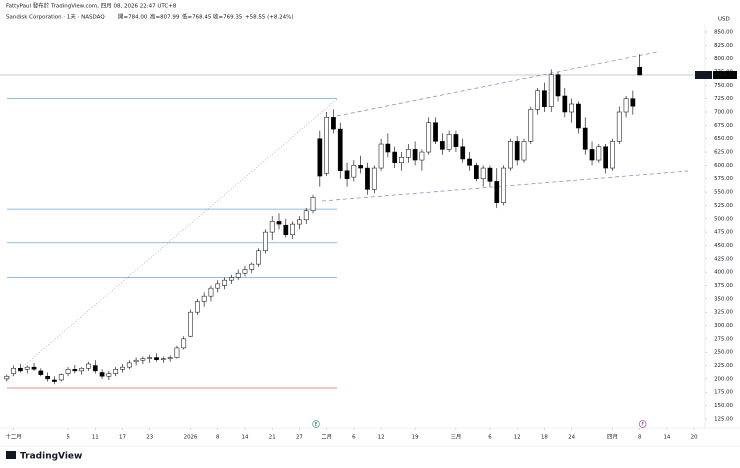 The height and width of the screenshot is (468, 740). Describe the element at coordinates (517, 438) in the screenshot. I see `x-tick-label: 12` at that location.